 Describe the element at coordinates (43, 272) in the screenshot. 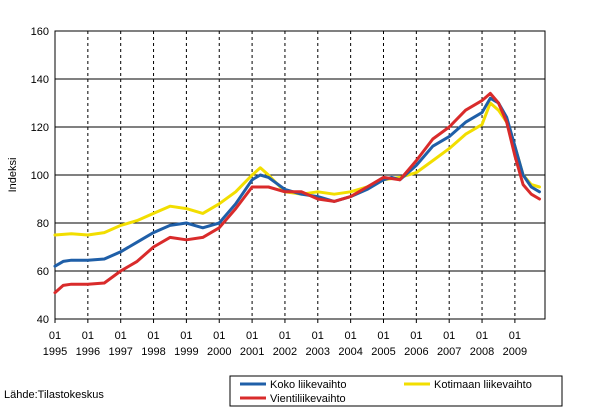

I see `y-tick-label: 60` at that location.